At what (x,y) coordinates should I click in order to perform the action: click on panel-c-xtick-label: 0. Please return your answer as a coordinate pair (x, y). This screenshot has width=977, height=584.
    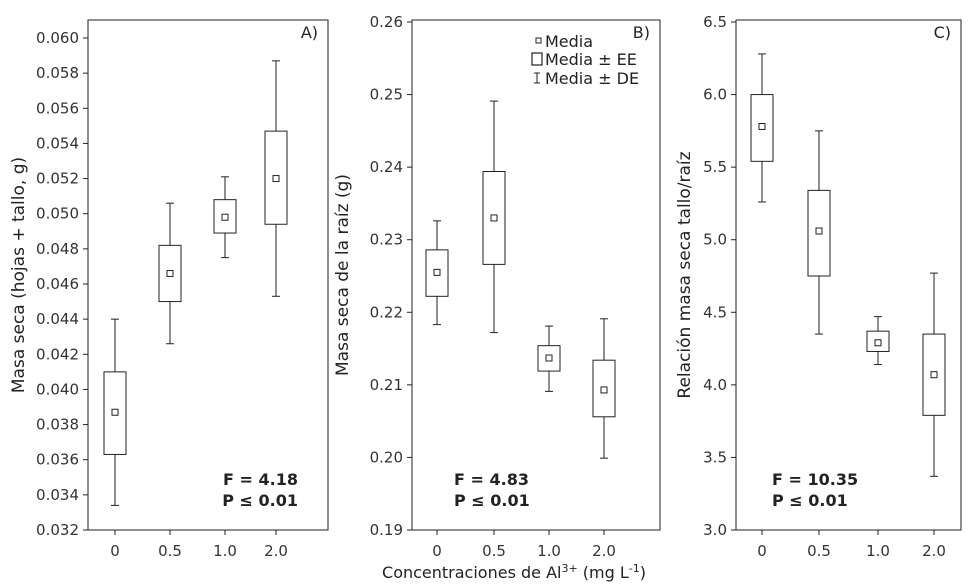
    Looking at the image, I should click on (762, 551).